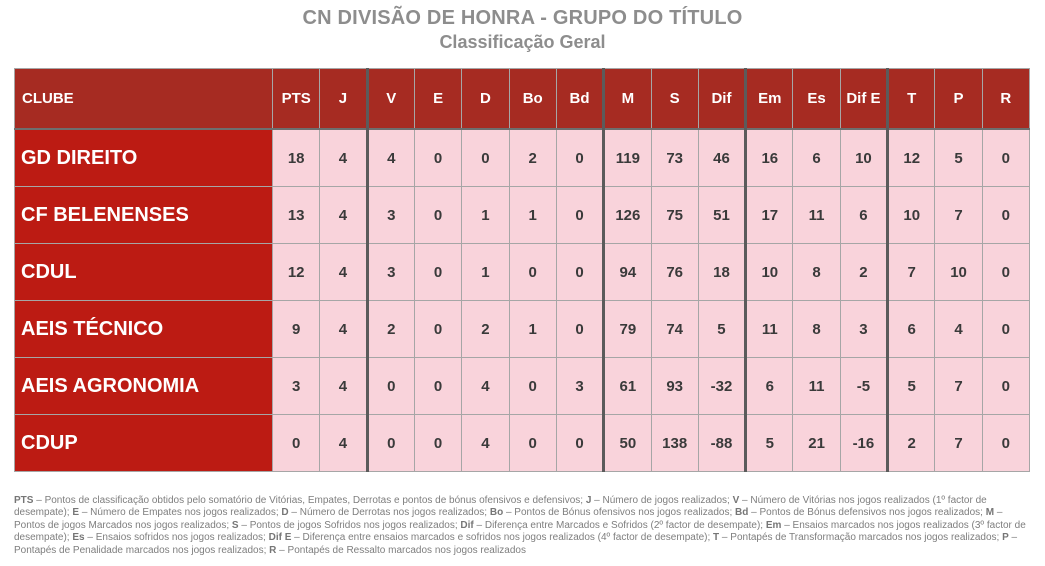 Image resolution: width=1045 pixels, height=566 pixels. I want to click on value-cell-p: 10, so click(958, 272).